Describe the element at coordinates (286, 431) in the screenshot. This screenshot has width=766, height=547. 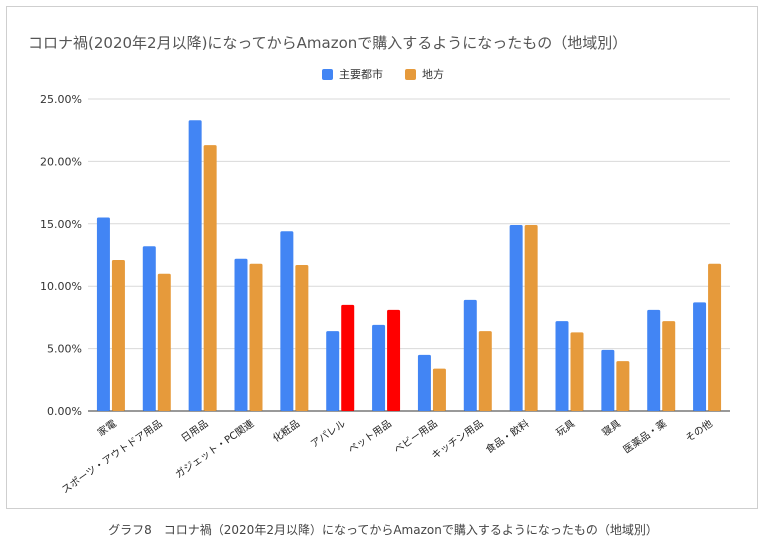
I see `x-tick-label: 化粧品` at that location.